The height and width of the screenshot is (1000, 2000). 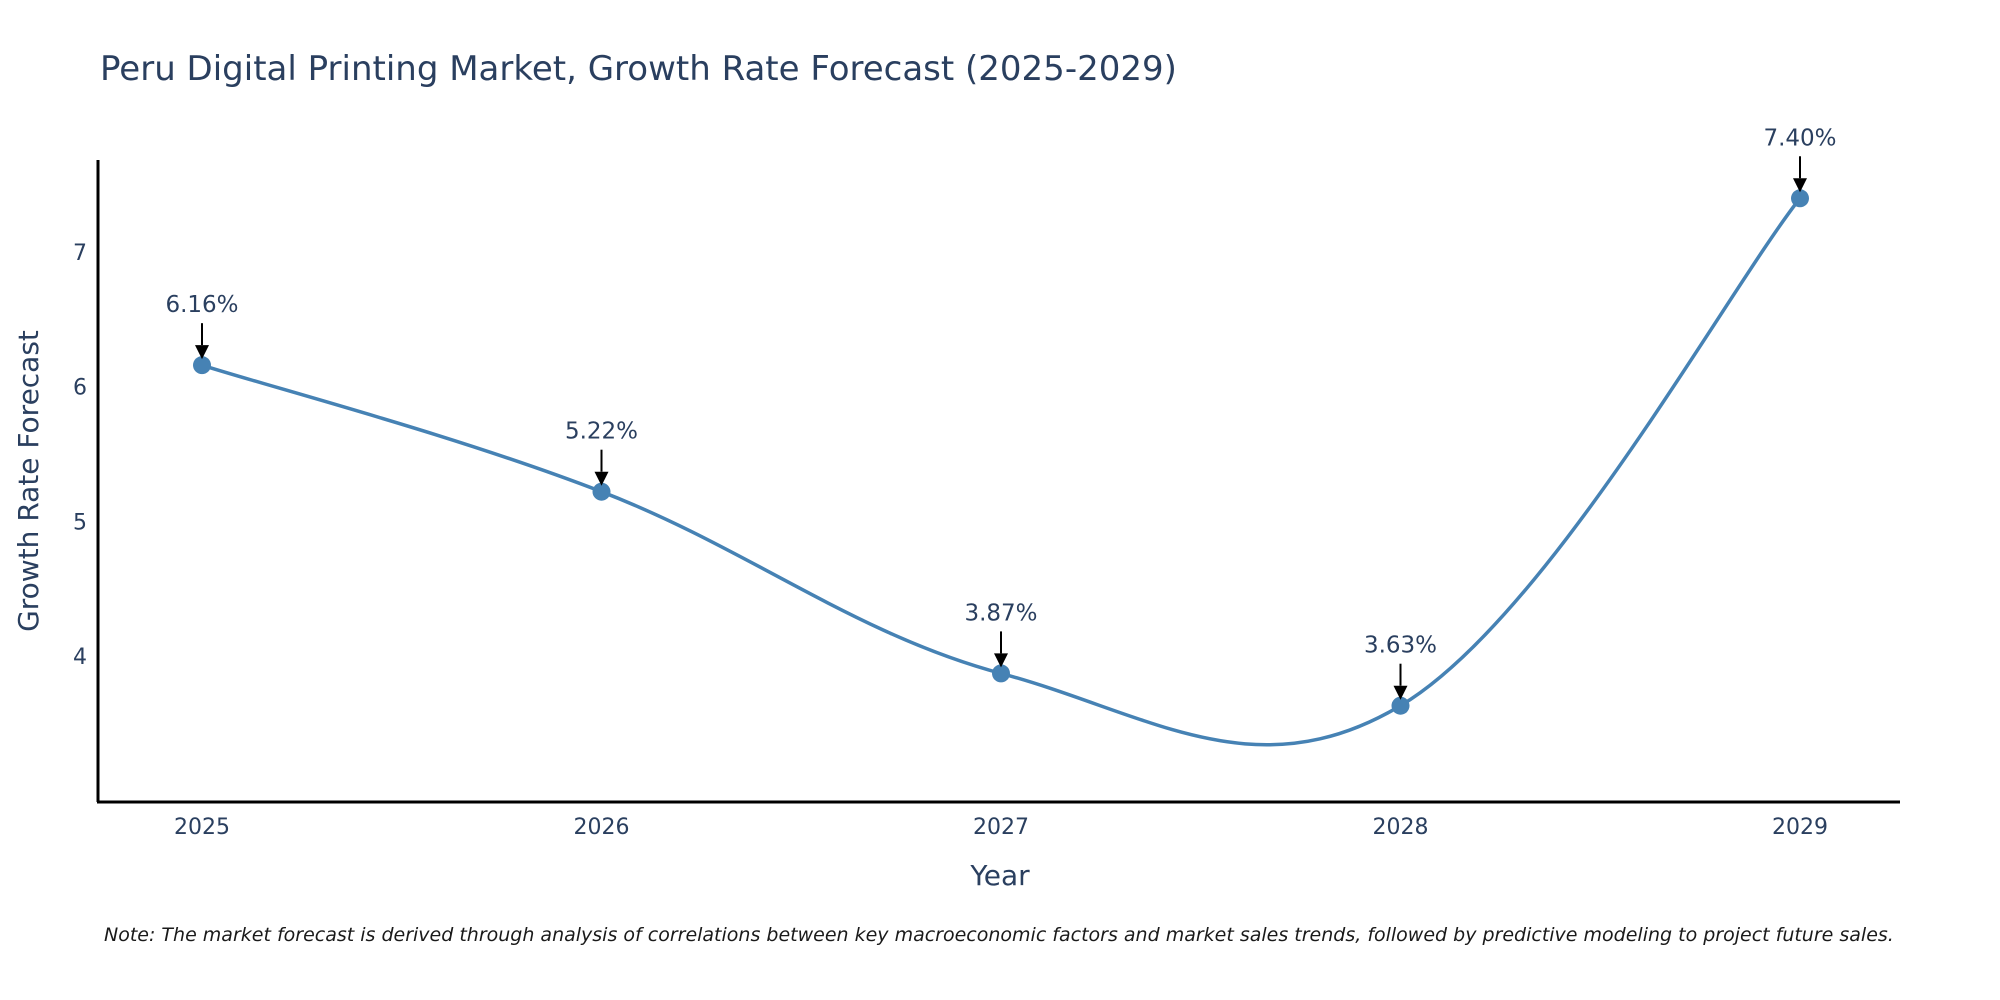 What do you see at coordinates (999, 875) in the screenshot?
I see `x-axis-title: Year` at bounding box center [999, 875].